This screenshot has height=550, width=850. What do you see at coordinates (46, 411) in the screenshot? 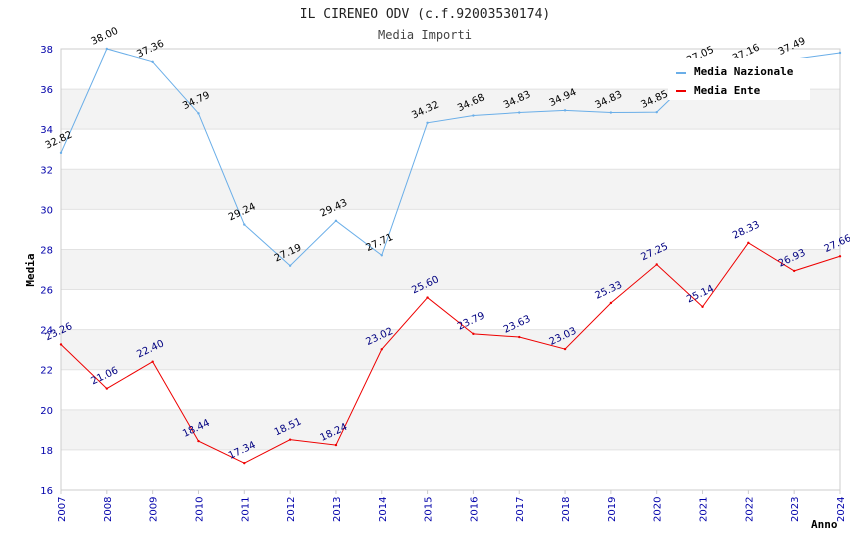
I see `y-tick-label: 20` at bounding box center [46, 411].